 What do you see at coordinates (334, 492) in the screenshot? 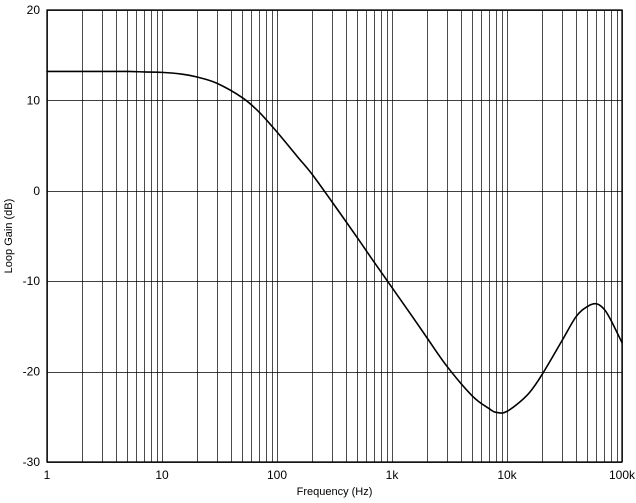
I see `x-axis-title: Frequency (Hz)` at bounding box center [334, 492].